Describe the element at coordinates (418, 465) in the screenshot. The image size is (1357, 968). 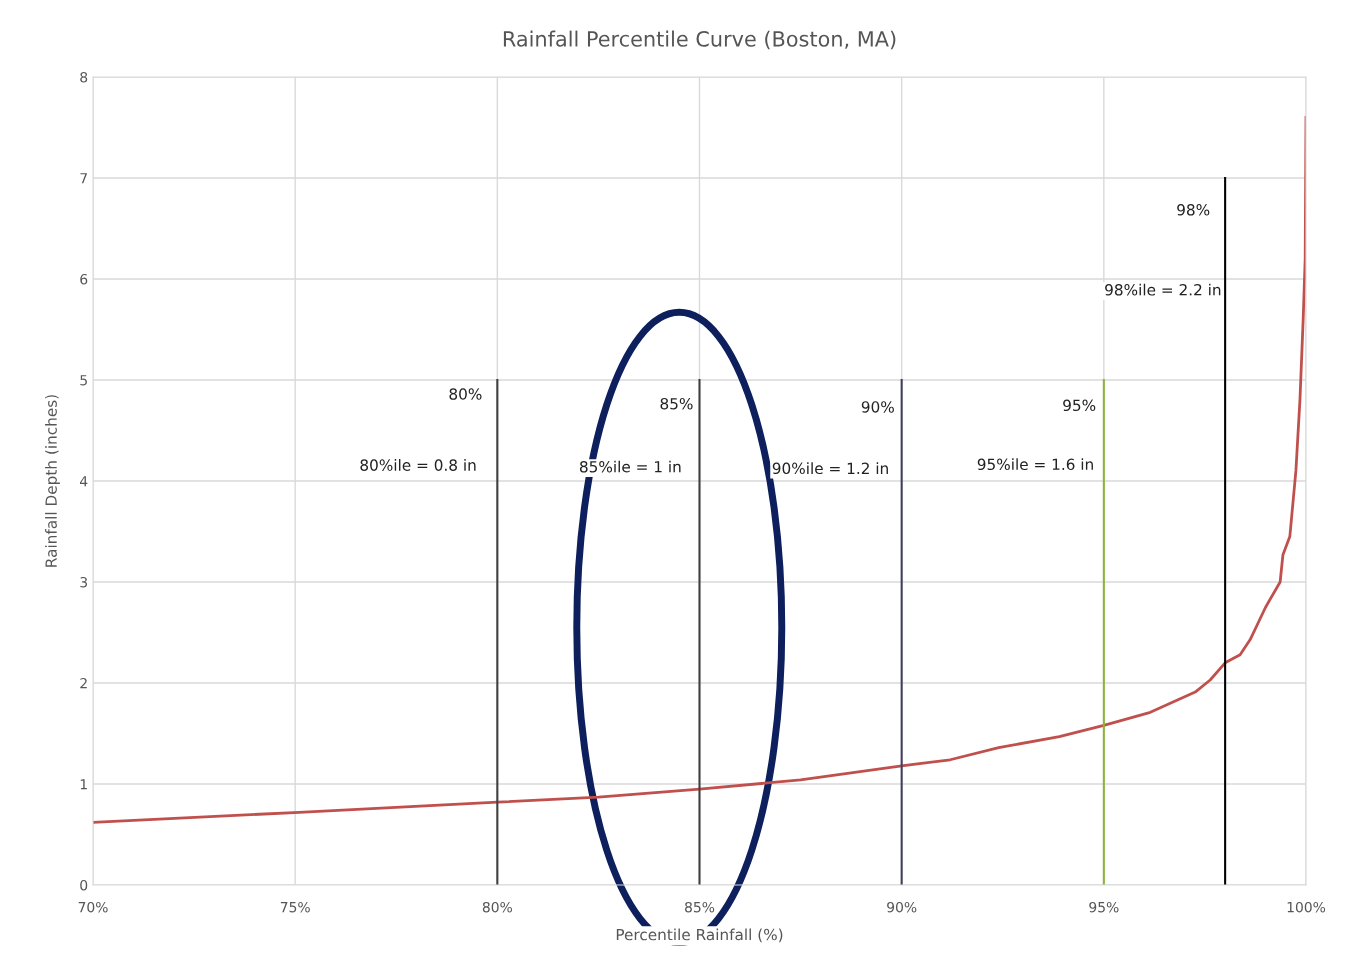
I see `annotation: 80%ile = 0.8 in` at that location.